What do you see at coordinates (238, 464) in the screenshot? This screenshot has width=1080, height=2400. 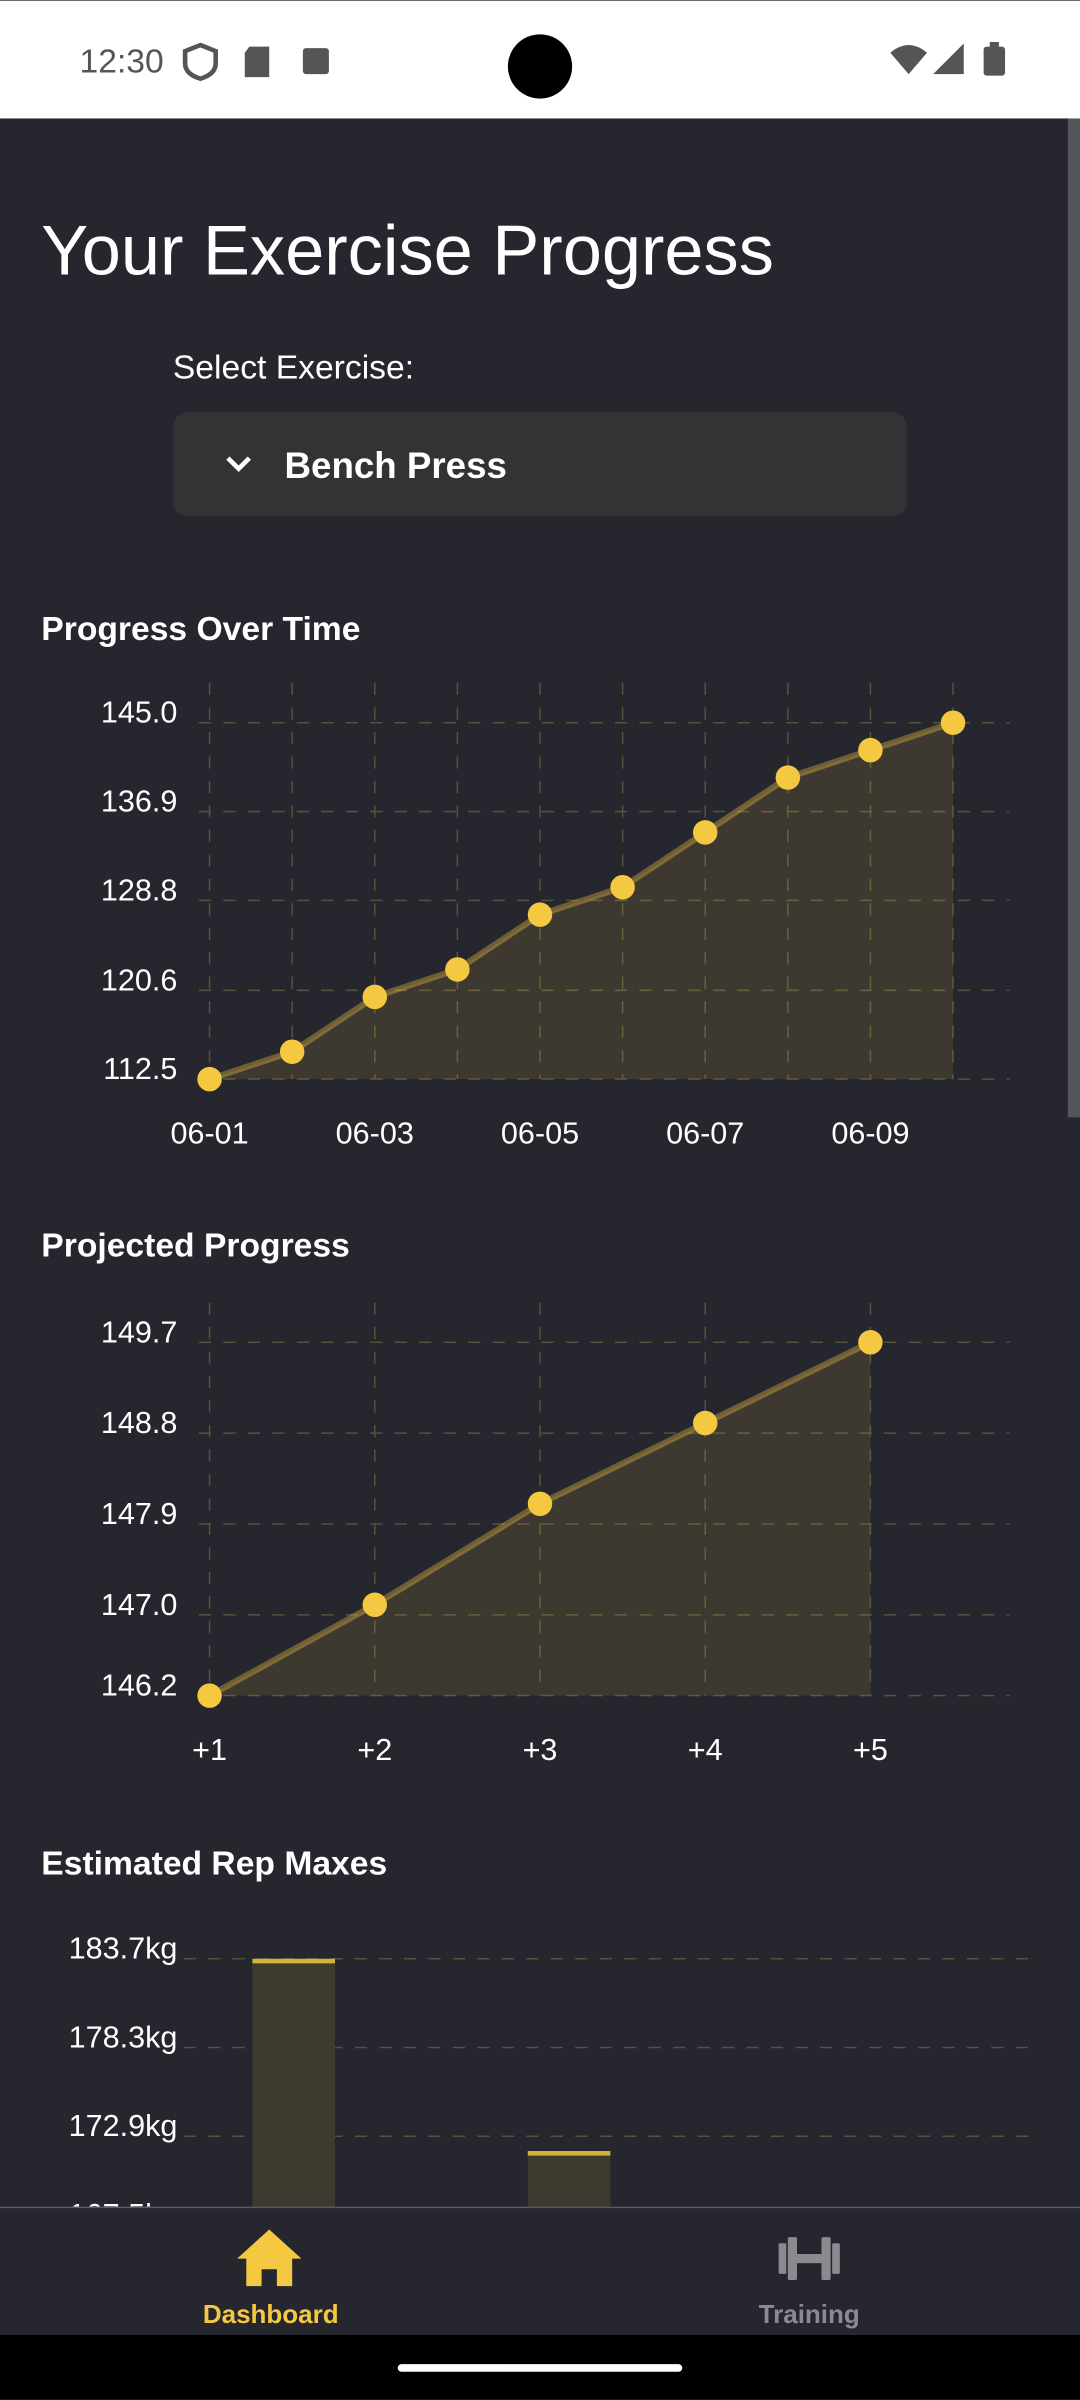 I see `dropdown-chevron` at bounding box center [238, 464].